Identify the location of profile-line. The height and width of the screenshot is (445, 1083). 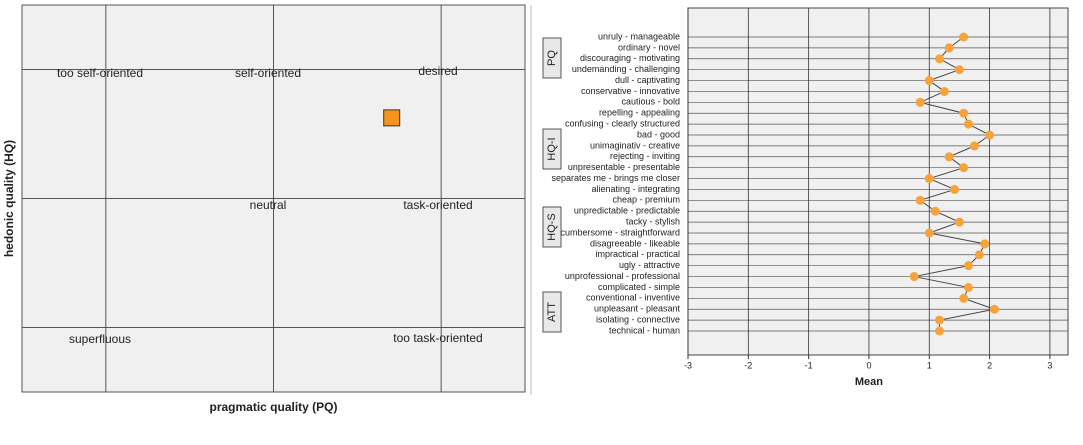
(955, 183).